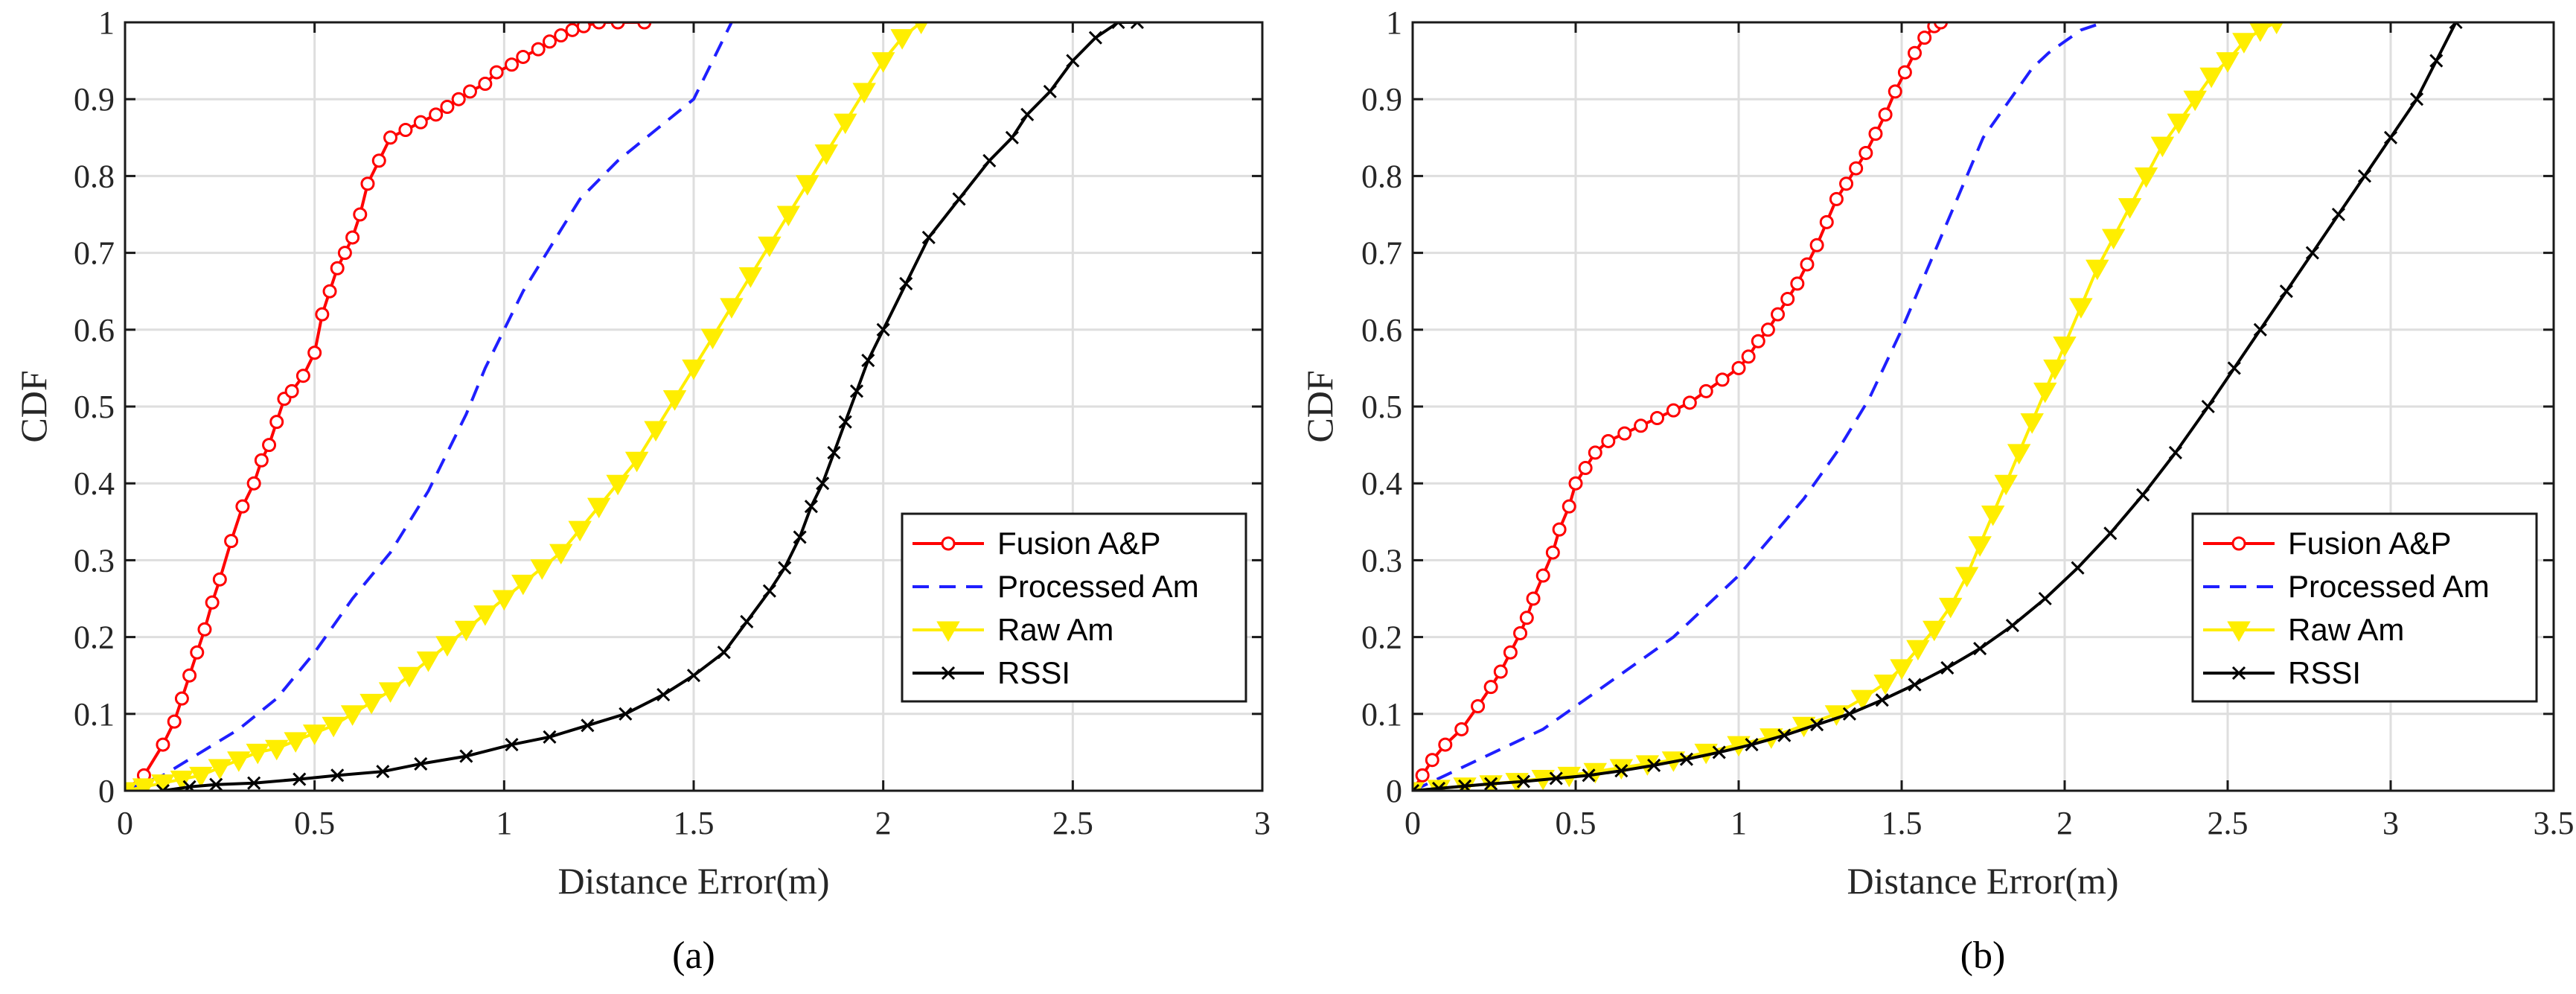  What do you see at coordinates (2324, 673) in the screenshot?
I see `legend-label: RSSI` at bounding box center [2324, 673].